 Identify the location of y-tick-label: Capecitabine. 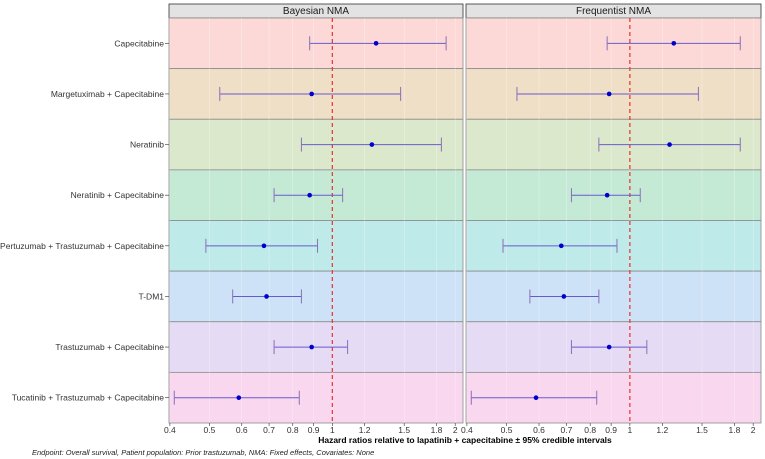
(139, 43).